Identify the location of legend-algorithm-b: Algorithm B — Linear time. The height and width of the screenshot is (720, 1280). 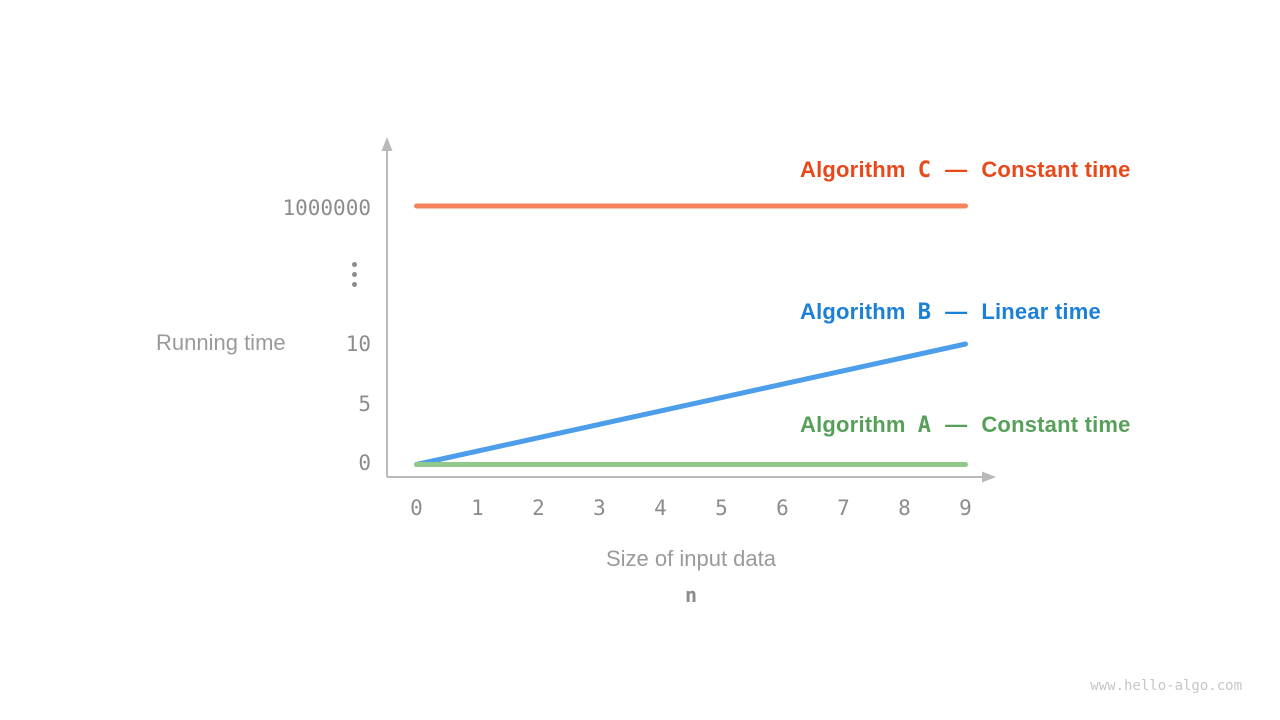
(950, 312).